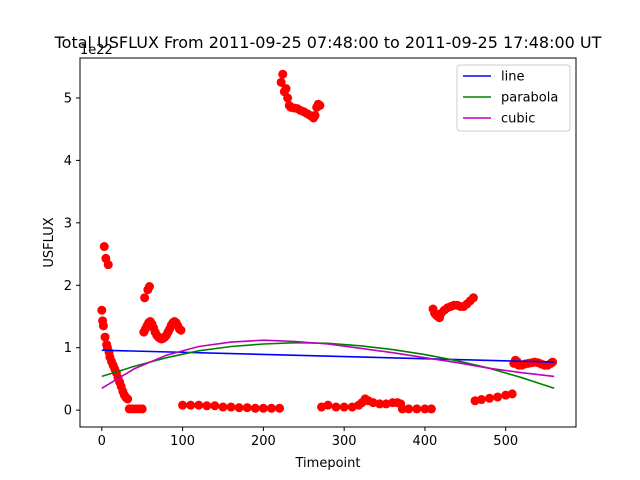  I want to click on fit-lines, so click(328, 364).